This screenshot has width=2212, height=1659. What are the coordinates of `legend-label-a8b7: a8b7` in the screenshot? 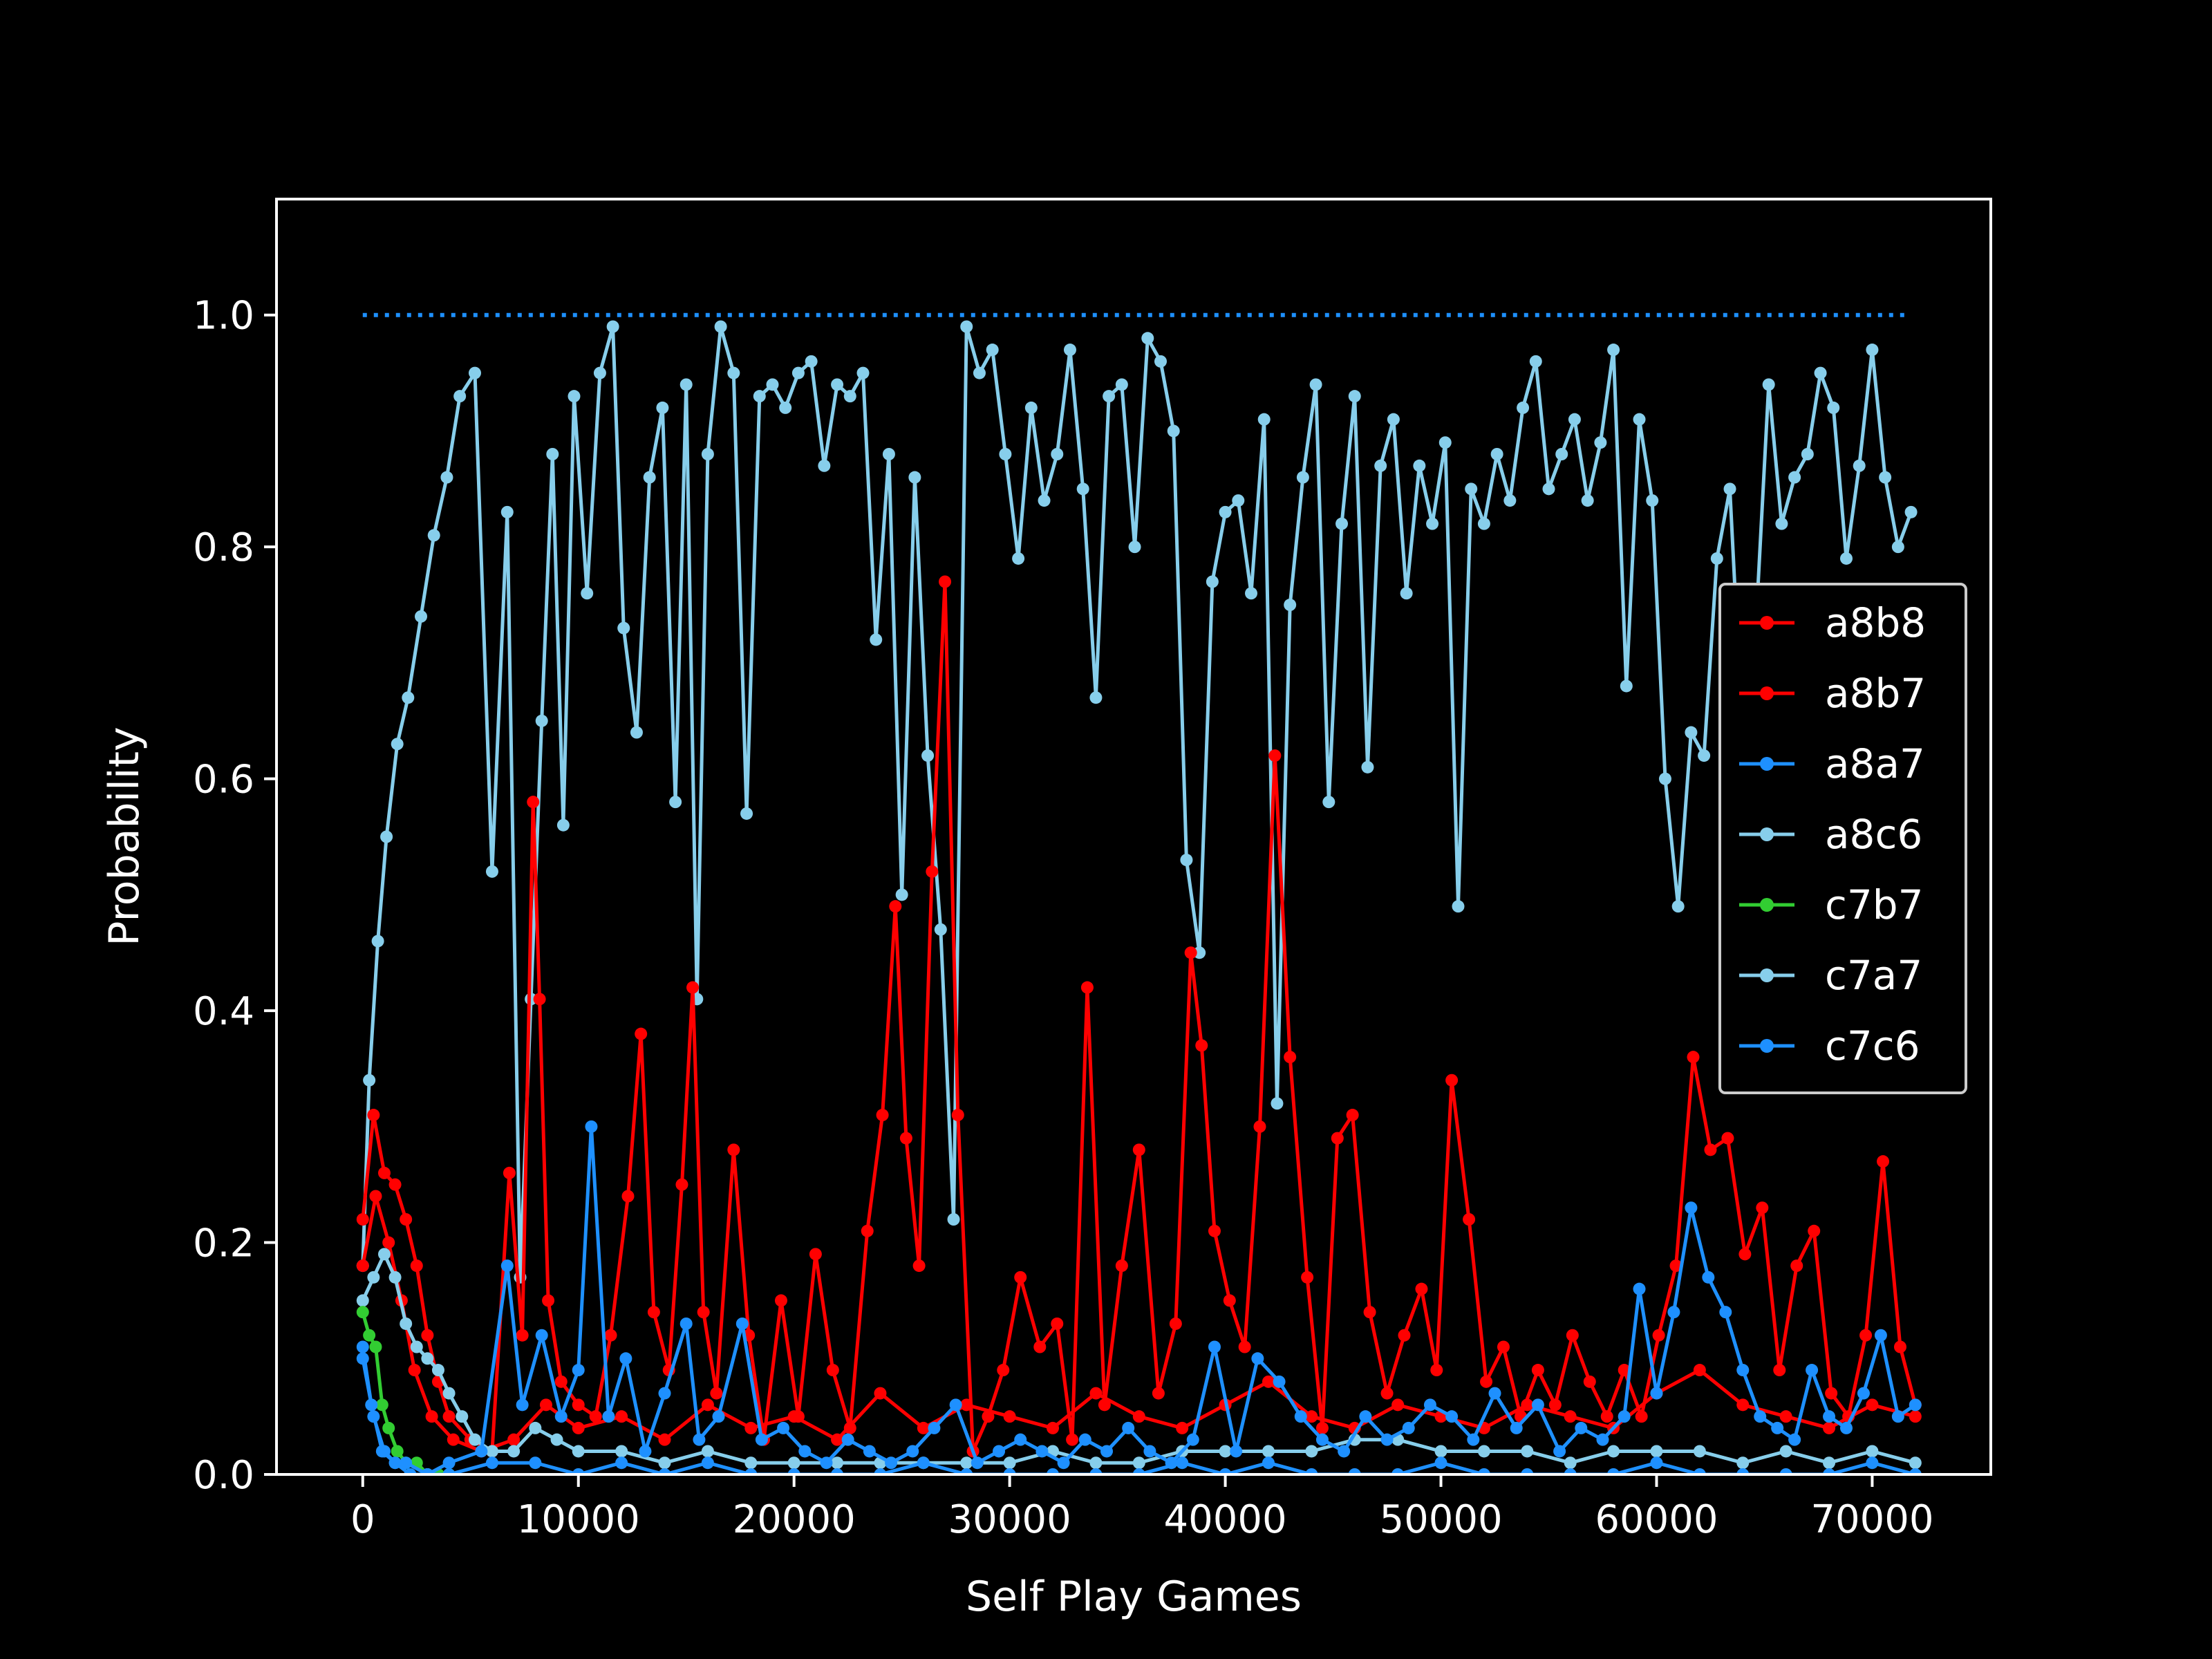 It's located at (1876, 693).